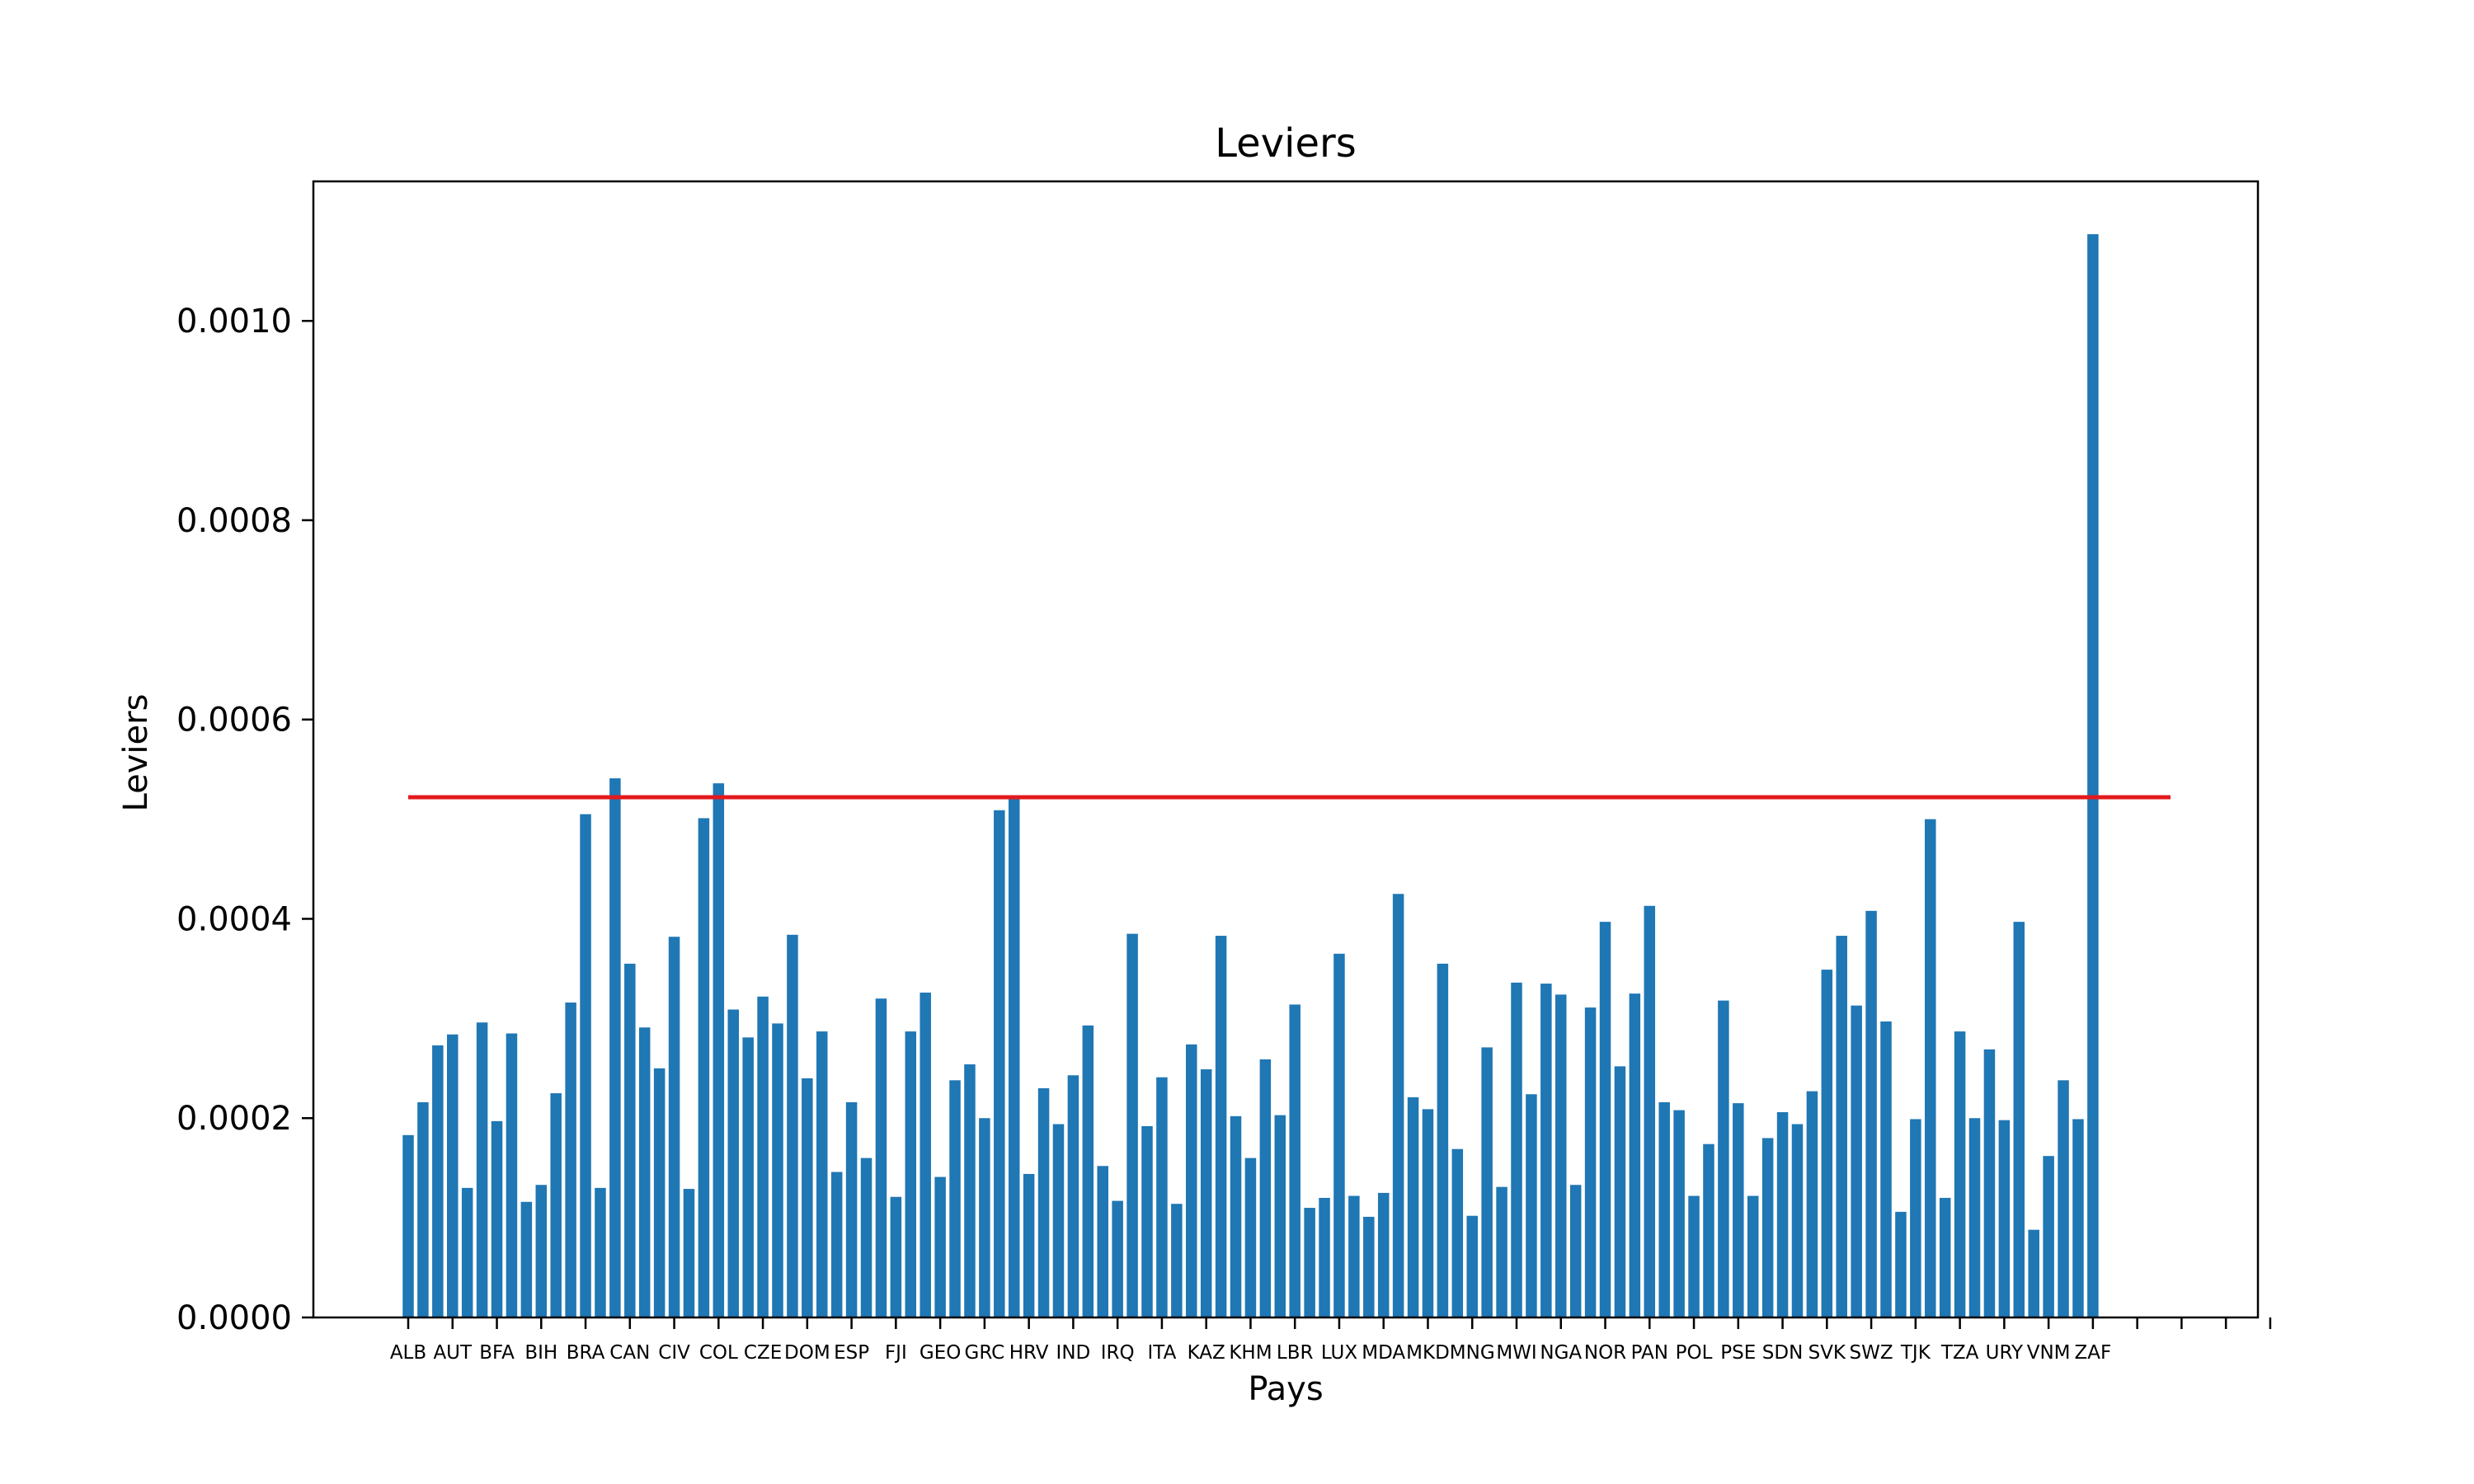 This screenshot has width=2474, height=1484. What do you see at coordinates (234, 321) in the screenshot?
I see `y-tick-label: 0.0010` at bounding box center [234, 321].